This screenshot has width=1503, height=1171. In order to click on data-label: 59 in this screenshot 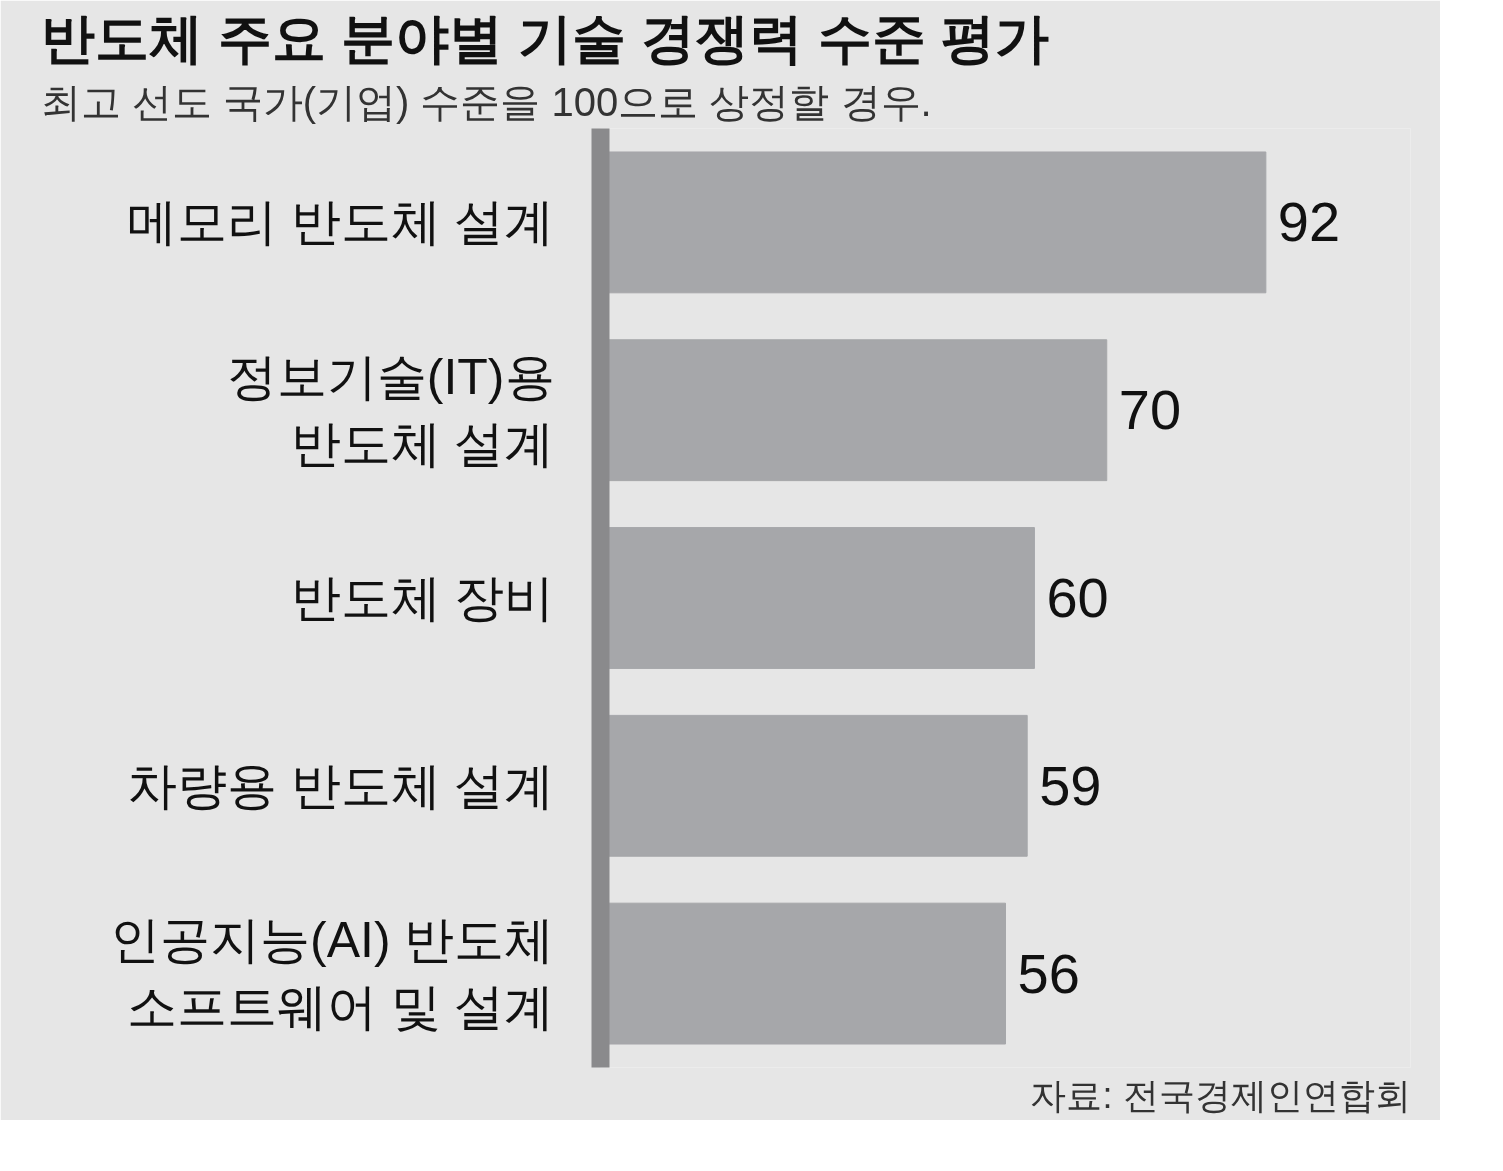, I will do `click(1070, 785)`.